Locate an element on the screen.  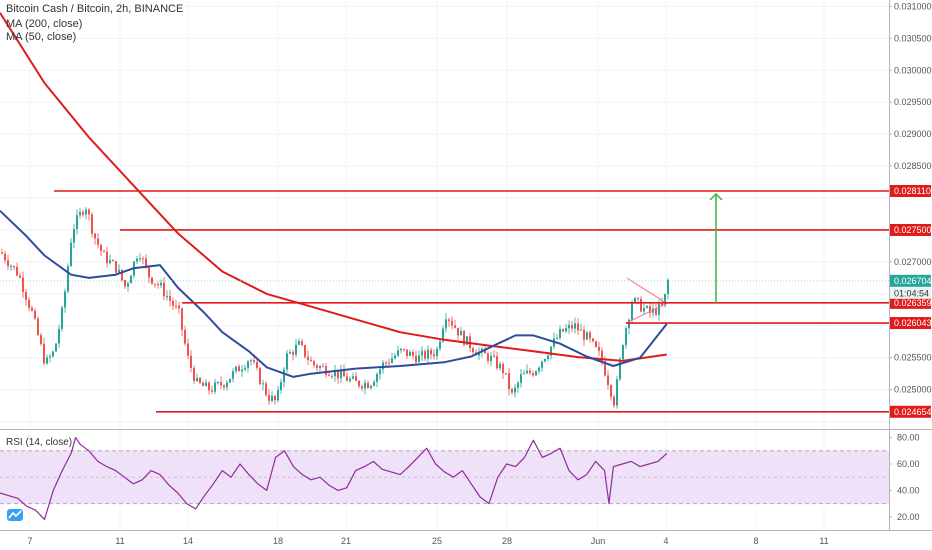
time-axis-label: 14 is located at coordinates (188, 541).